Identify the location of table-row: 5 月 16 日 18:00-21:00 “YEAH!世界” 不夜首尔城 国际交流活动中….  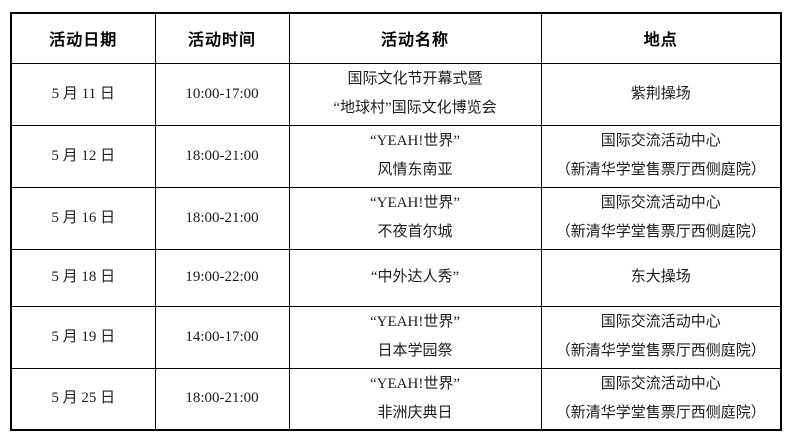
(396, 218).